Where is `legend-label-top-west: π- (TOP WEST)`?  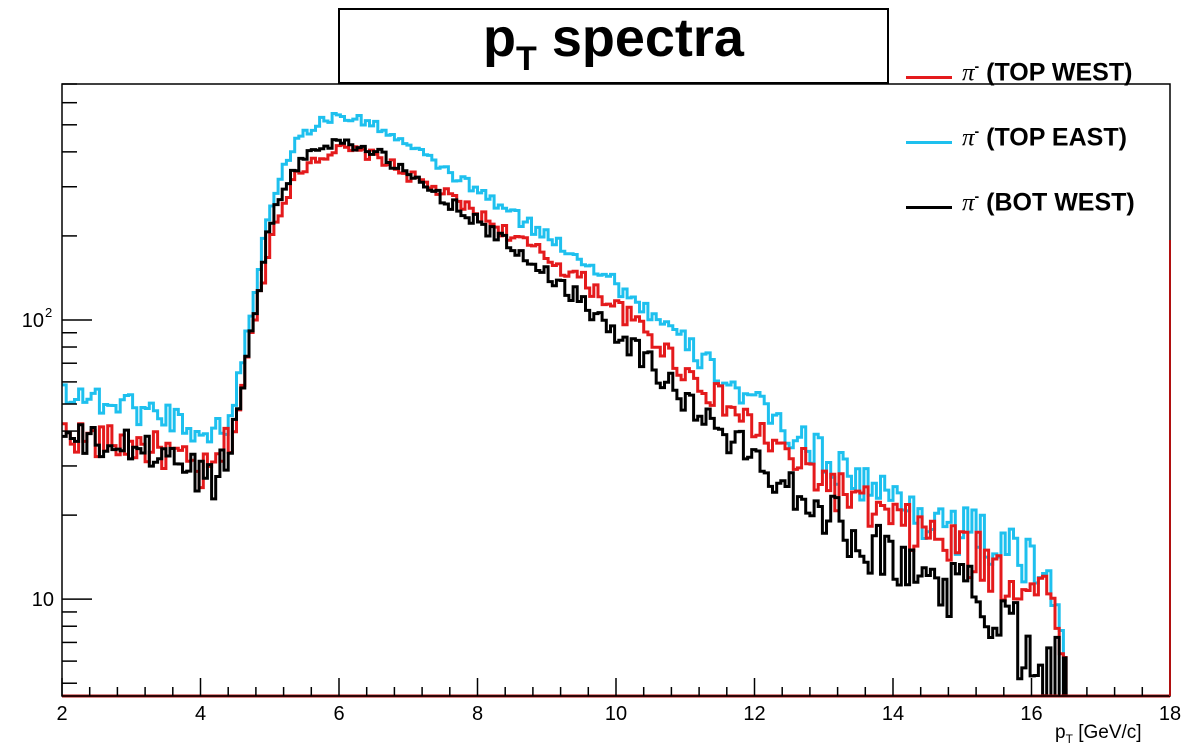
legend-label-top-west: π- (TOP WEST) is located at coordinates (1047, 72).